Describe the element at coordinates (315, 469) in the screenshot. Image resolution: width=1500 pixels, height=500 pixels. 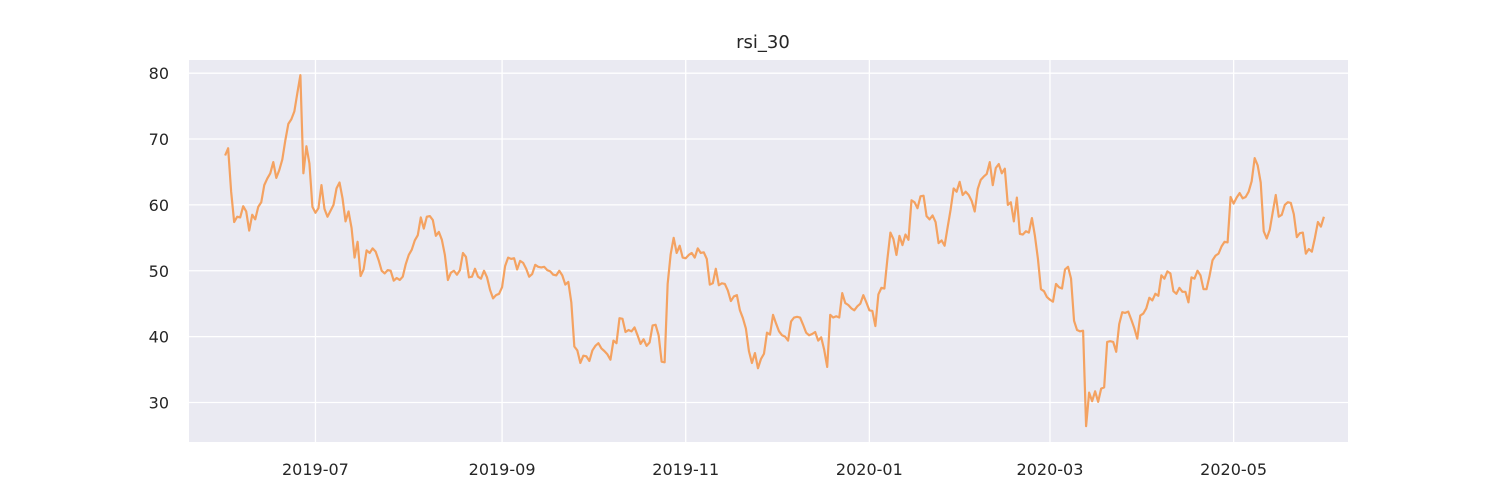
I see `x-tick-label: 2019-07` at that location.